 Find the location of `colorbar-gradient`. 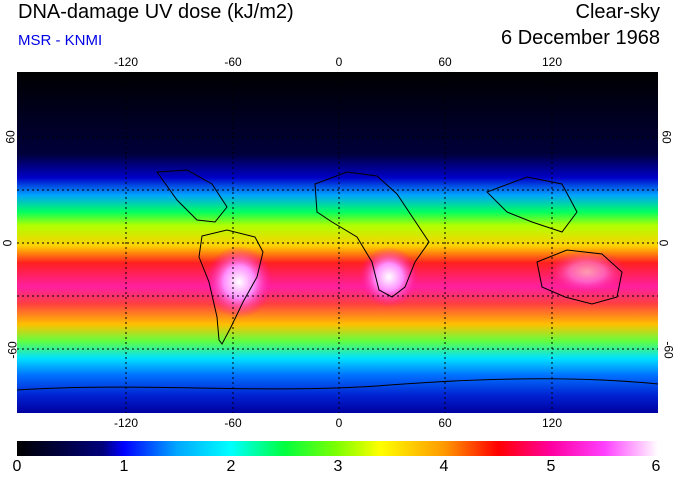

colorbar-gradient is located at coordinates (337, 448).